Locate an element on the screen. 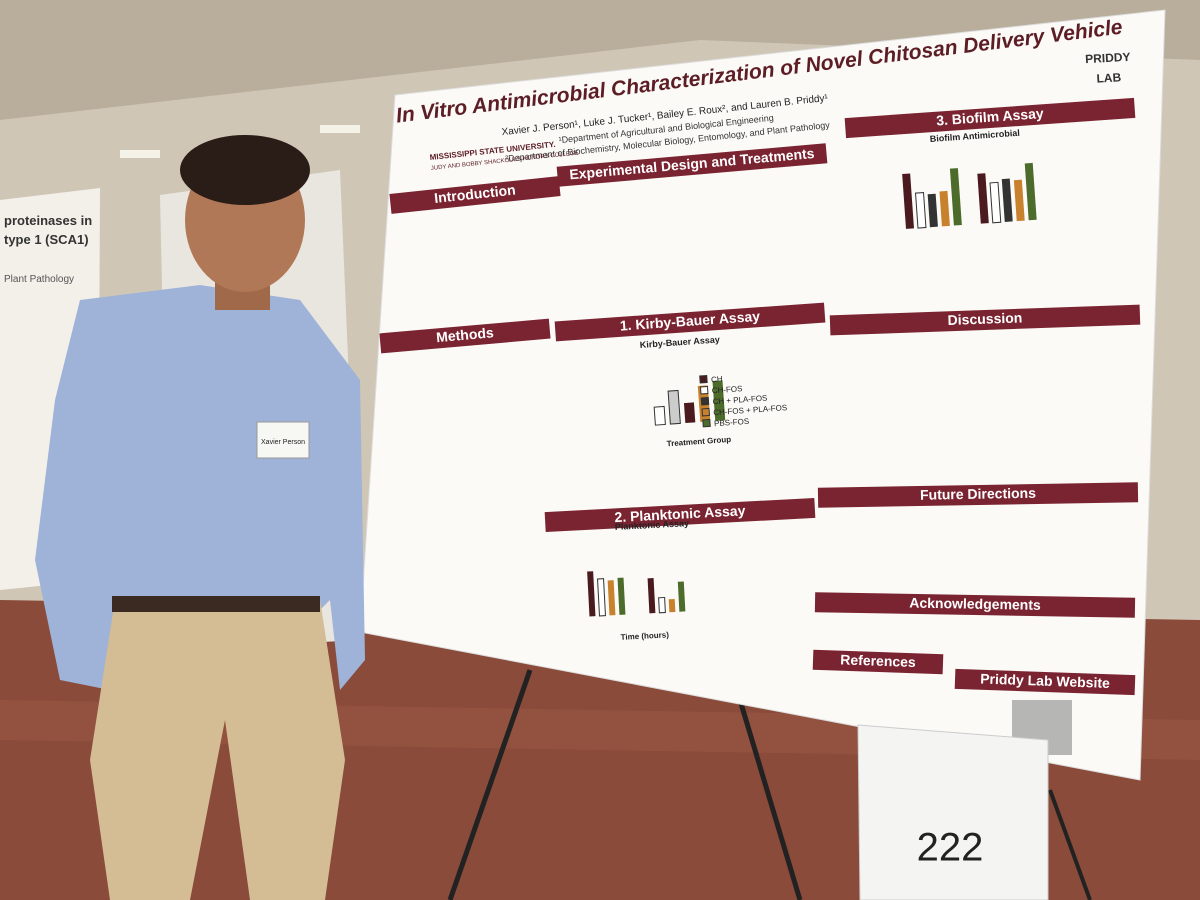 The height and width of the screenshot is (900, 1200). legend-label: CH + PLA-FOS is located at coordinates (739, 399).